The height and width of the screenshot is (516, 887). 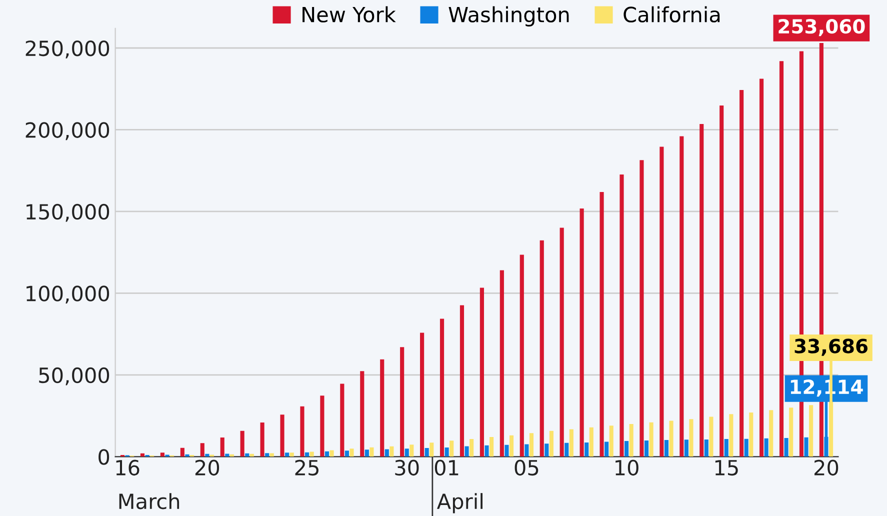 I want to click on data-label: 253,060, so click(x=821, y=27).